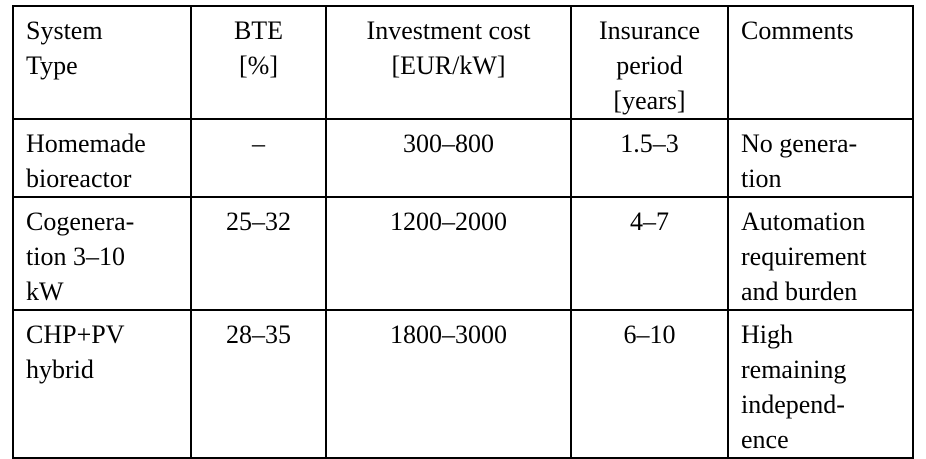 This screenshot has width=926, height=459. What do you see at coordinates (45, 291) in the screenshot?
I see `cell-text: kW` at bounding box center [45, 291].